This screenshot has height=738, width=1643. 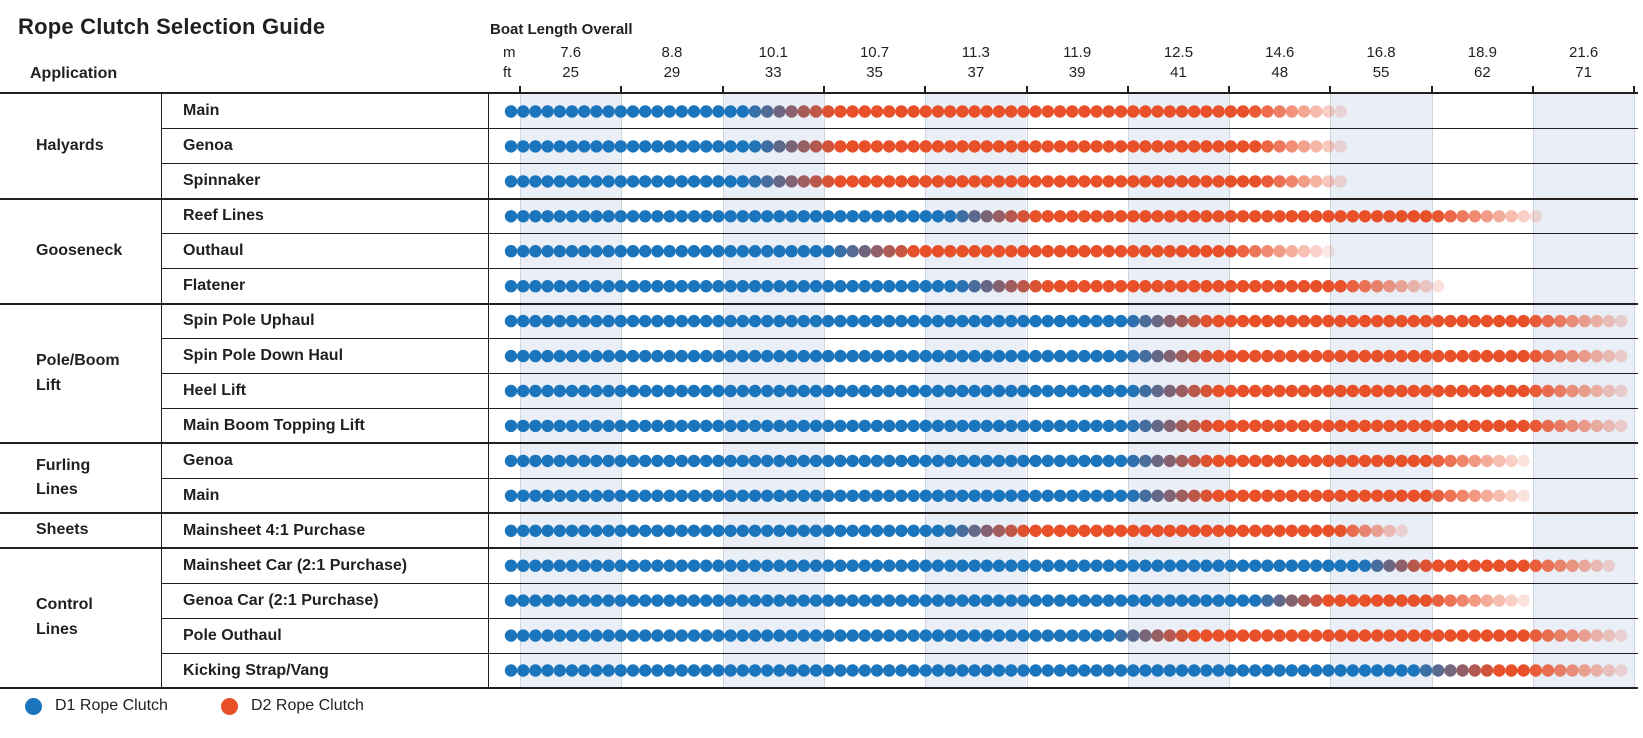 What do you see at coordinates (976, 72) in the screenshot?
I see `axis-tick-ft: 37` at bounding box center [976, 72].